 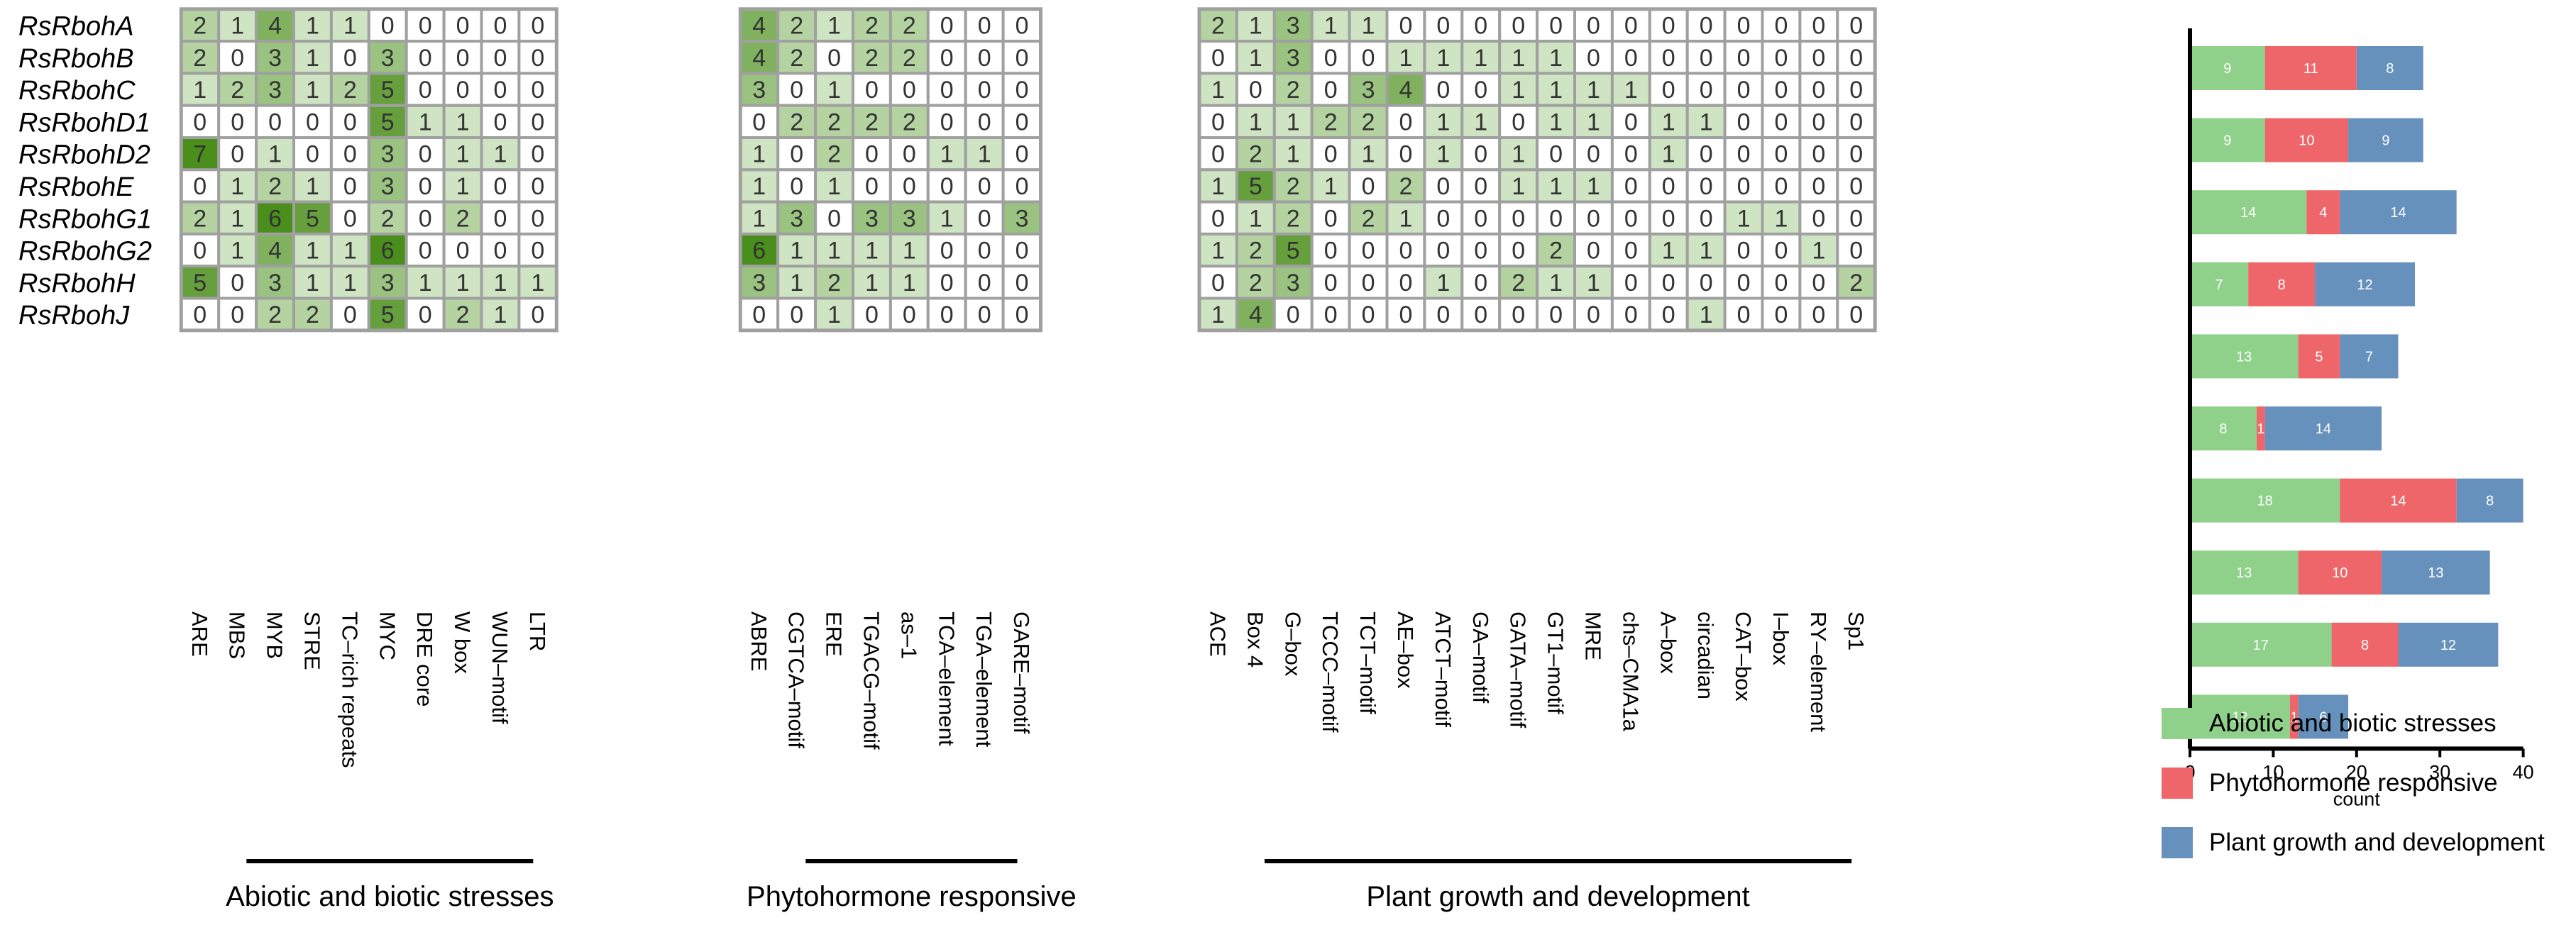 What do you see at coordinates (946, 678) in the screenshot?
I see `column-label: TCA–element` at bounding box center [946, 678].